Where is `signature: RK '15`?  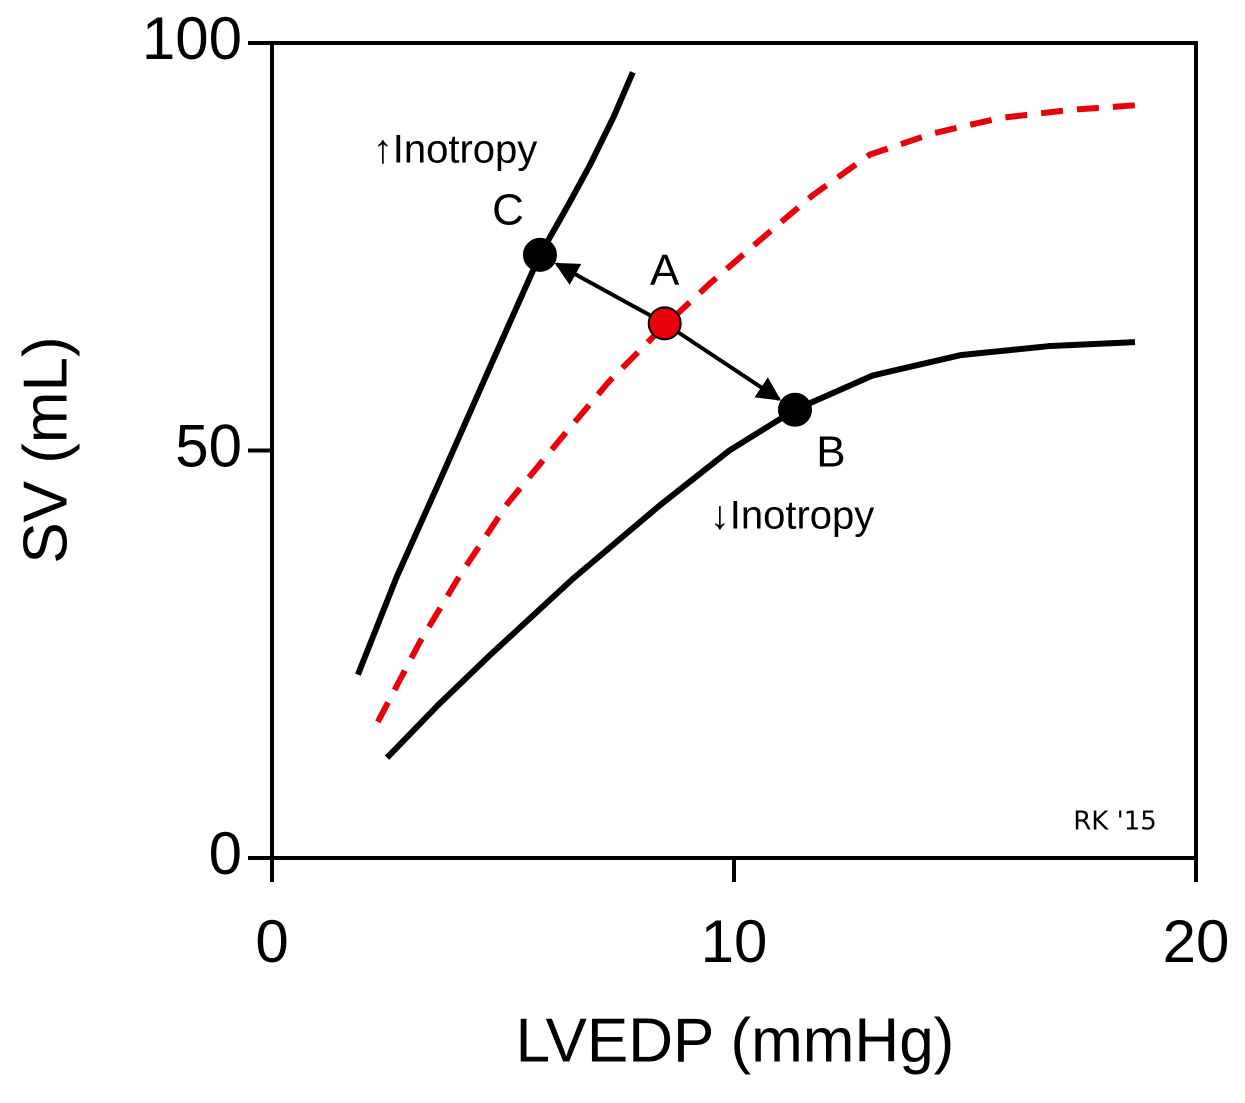 signature: RK '15 is located at coordinates (1115, 822).